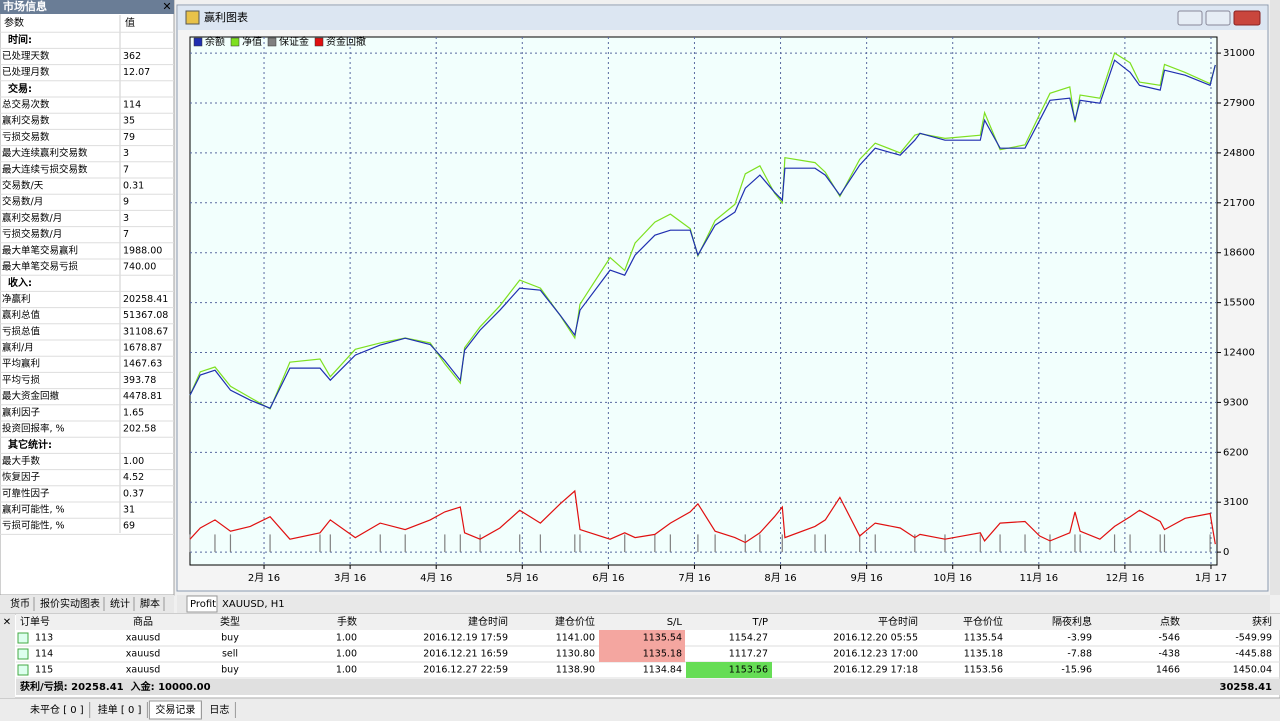 The image size is (1280, 721). I want to click on stat-value: 79, so click(129, 137).